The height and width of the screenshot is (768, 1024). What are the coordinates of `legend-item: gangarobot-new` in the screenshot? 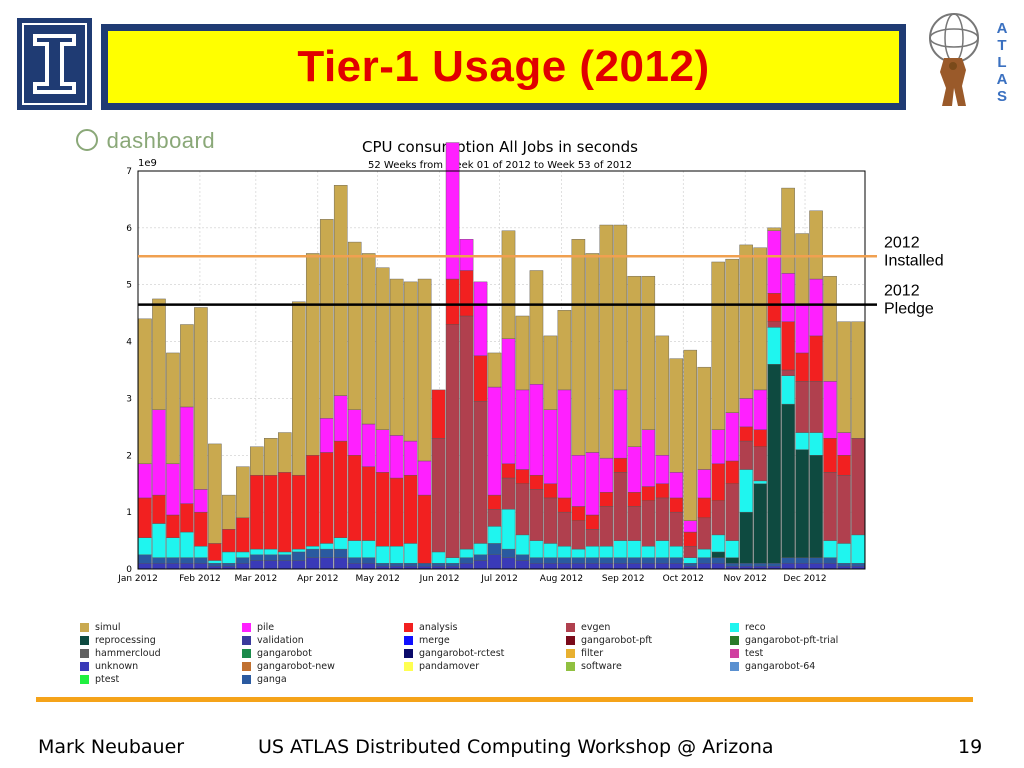 It's located at (288, 666).